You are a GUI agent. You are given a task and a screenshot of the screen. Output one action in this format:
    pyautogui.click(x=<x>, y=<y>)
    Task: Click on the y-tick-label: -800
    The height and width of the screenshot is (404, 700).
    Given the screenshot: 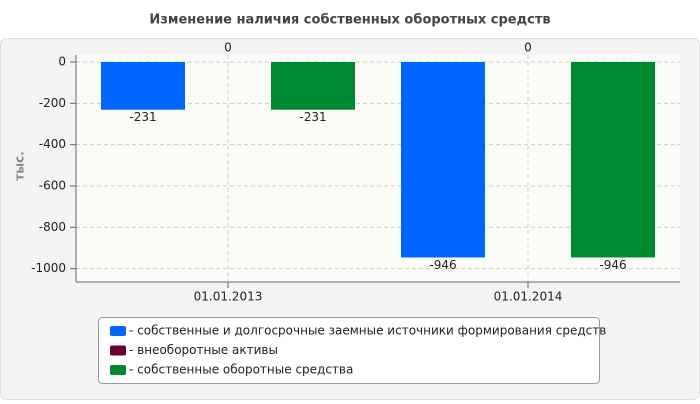 What is the action you would take?
    pyautogui.click(x=52, y=227)
    